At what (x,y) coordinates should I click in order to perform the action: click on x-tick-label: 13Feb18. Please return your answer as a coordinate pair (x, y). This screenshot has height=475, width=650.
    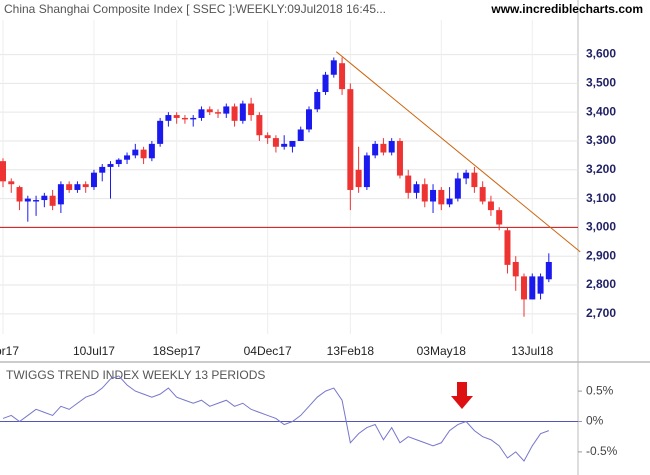
    Looking at the image, I should click on (351, 351).